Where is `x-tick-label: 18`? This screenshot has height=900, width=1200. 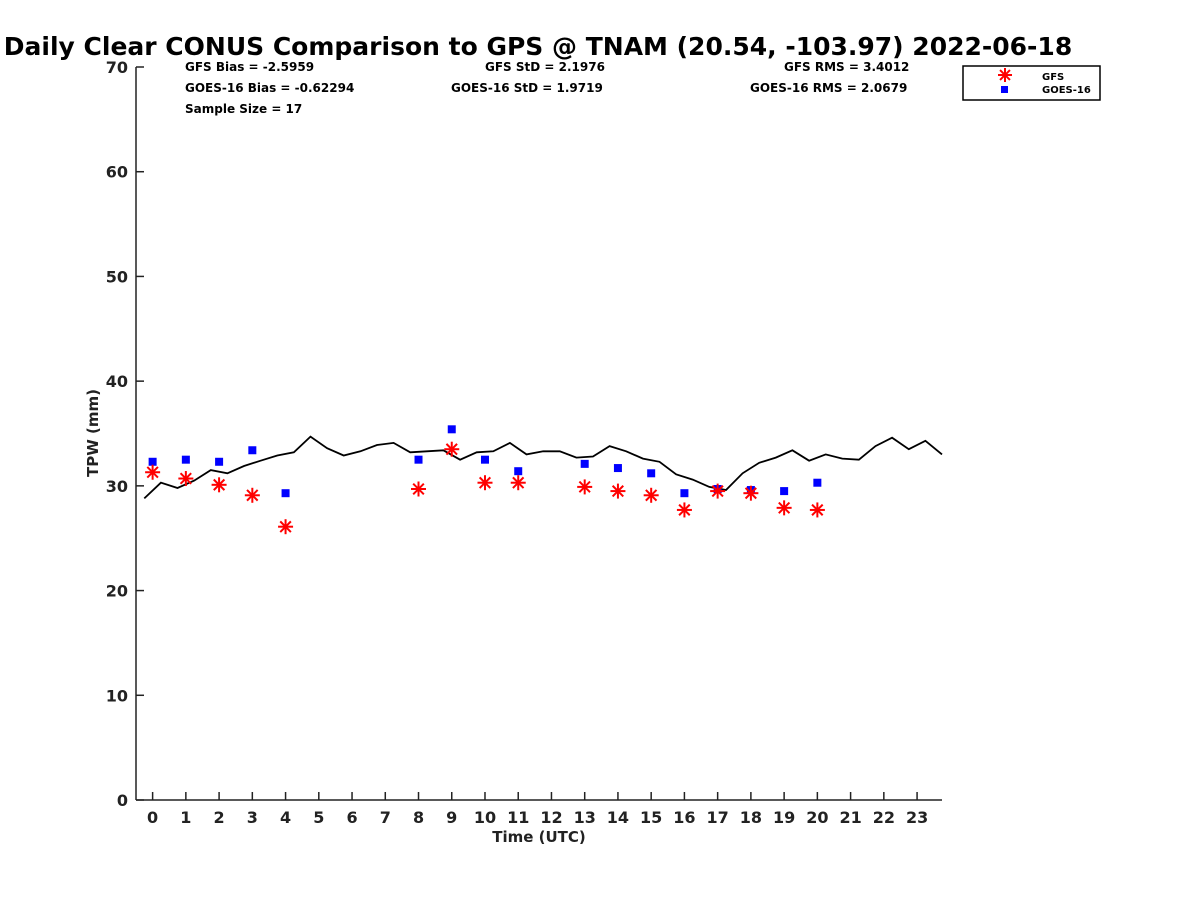
x-tick-label: 18 is located at coordinates (751, 817).